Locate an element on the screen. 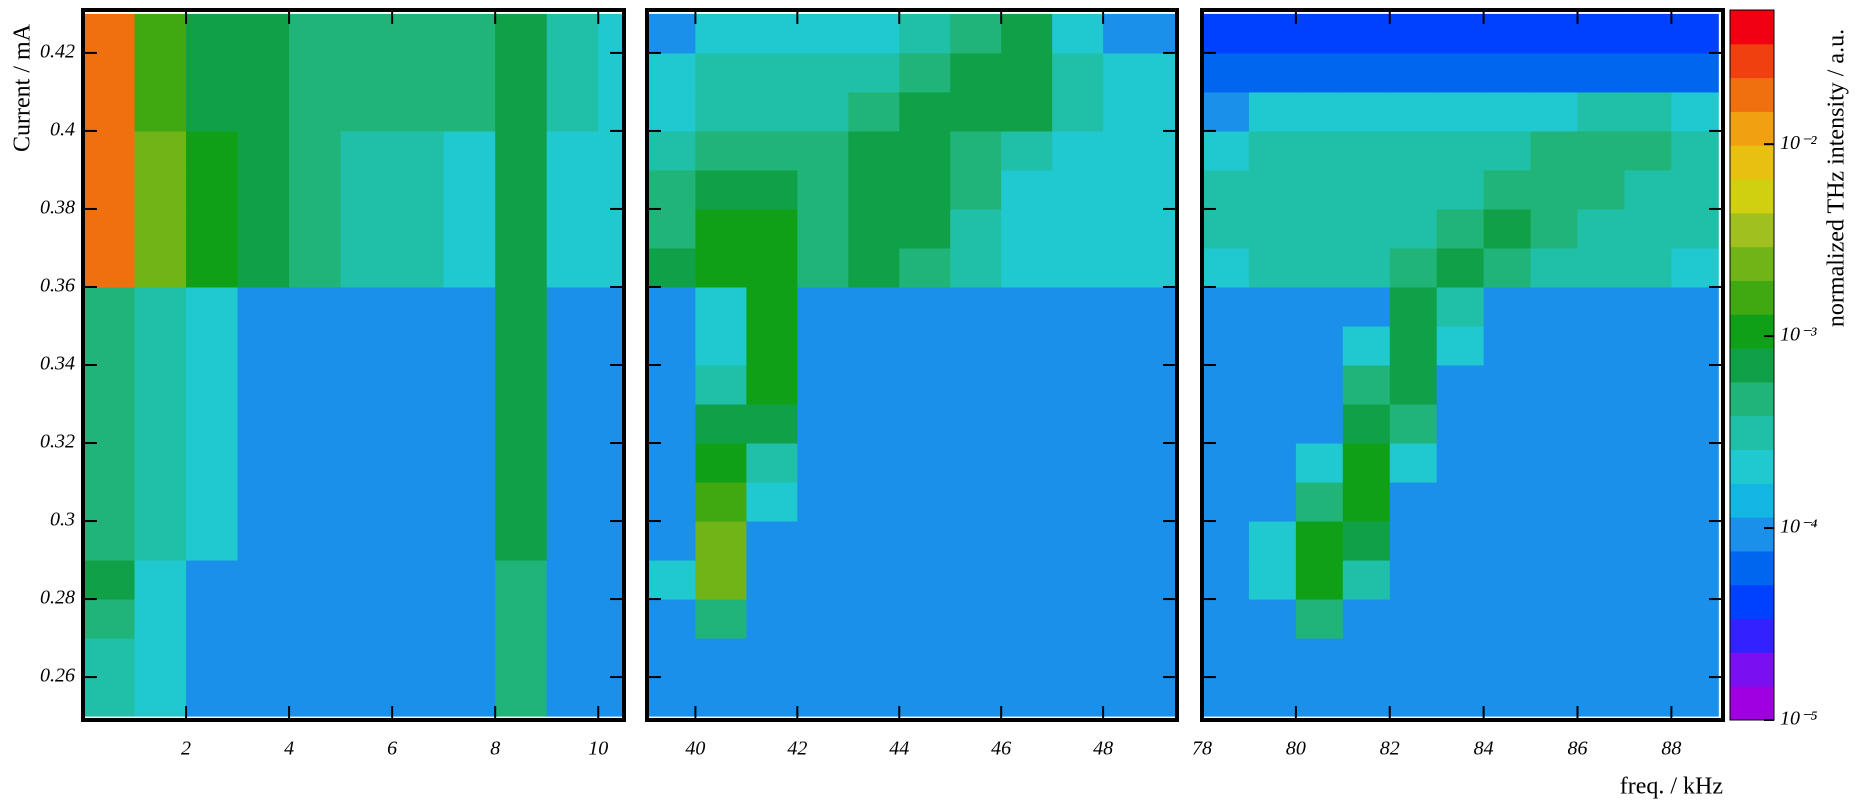 The width and height of the screenshot is (1858, 803). x-tick-label: 88 is located at coordinates (1671, 749).